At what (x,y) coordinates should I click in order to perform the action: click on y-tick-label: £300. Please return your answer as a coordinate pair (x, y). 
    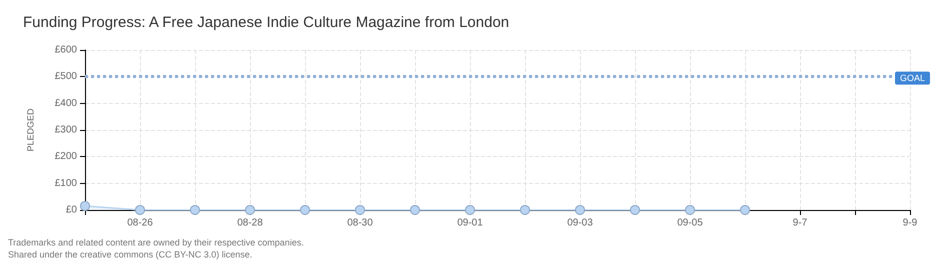
    Looking at the image, I should click on (66, 130).